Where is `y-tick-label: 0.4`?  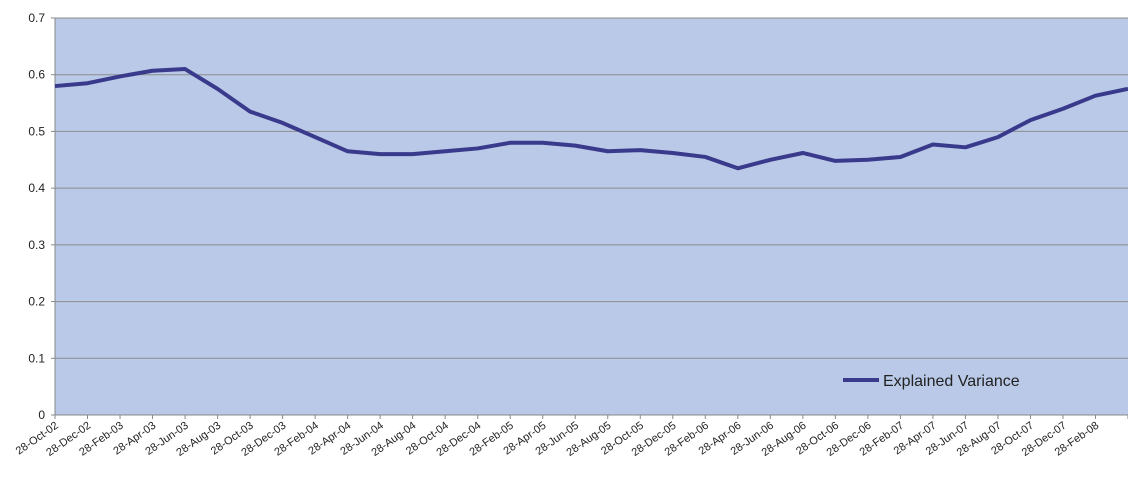 y-tick-label: 0.4 is located at coordinates (36, 188).